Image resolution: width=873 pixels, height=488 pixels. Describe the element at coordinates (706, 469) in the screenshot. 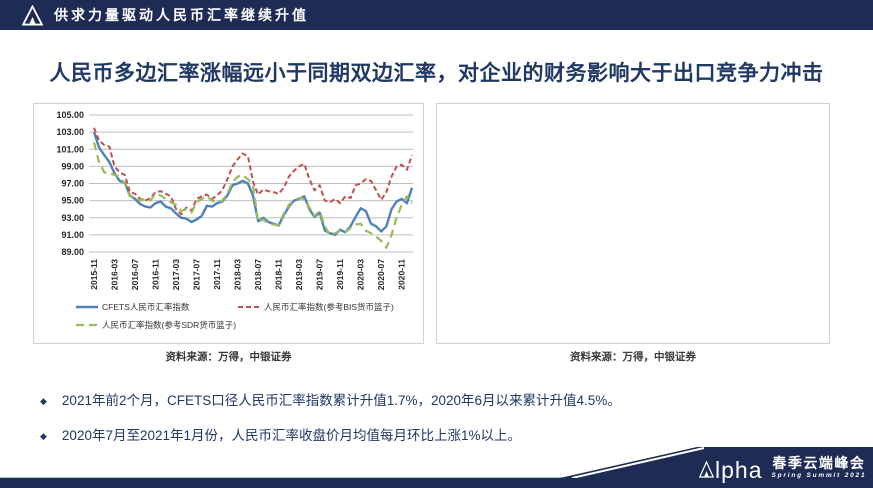

I see `alpha-triangle-icon` at that location.